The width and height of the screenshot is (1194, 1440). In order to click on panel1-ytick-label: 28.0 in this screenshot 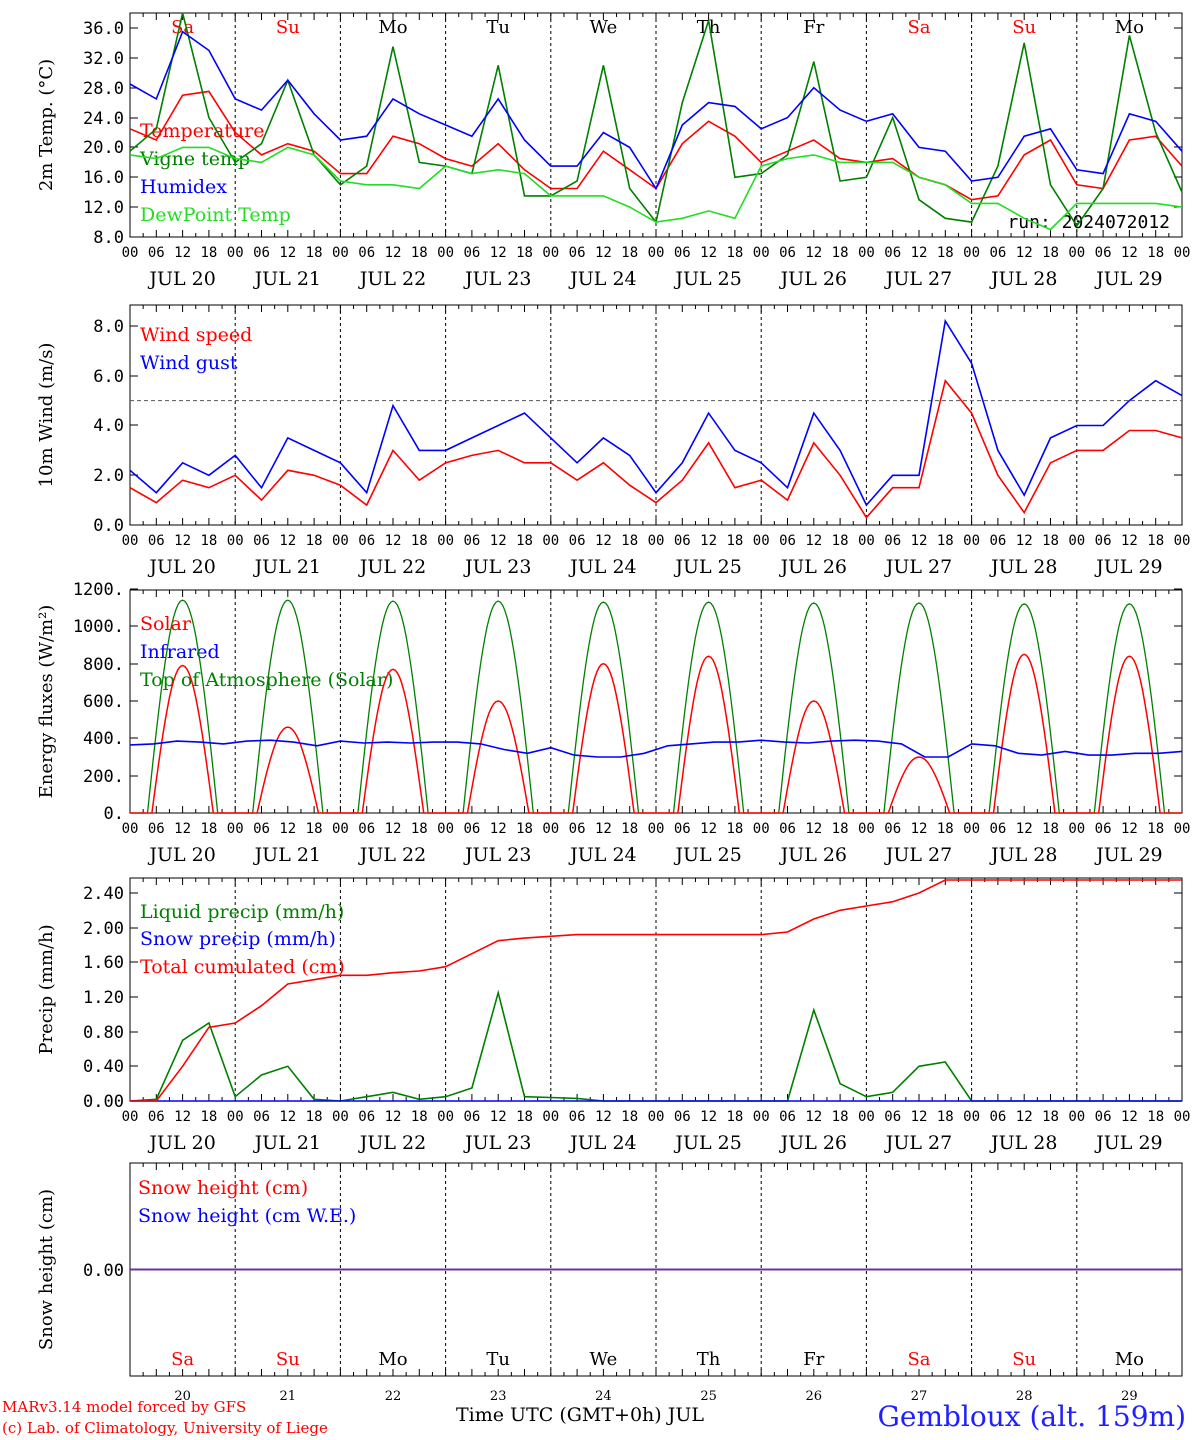, I will do `click(103, 89)`.